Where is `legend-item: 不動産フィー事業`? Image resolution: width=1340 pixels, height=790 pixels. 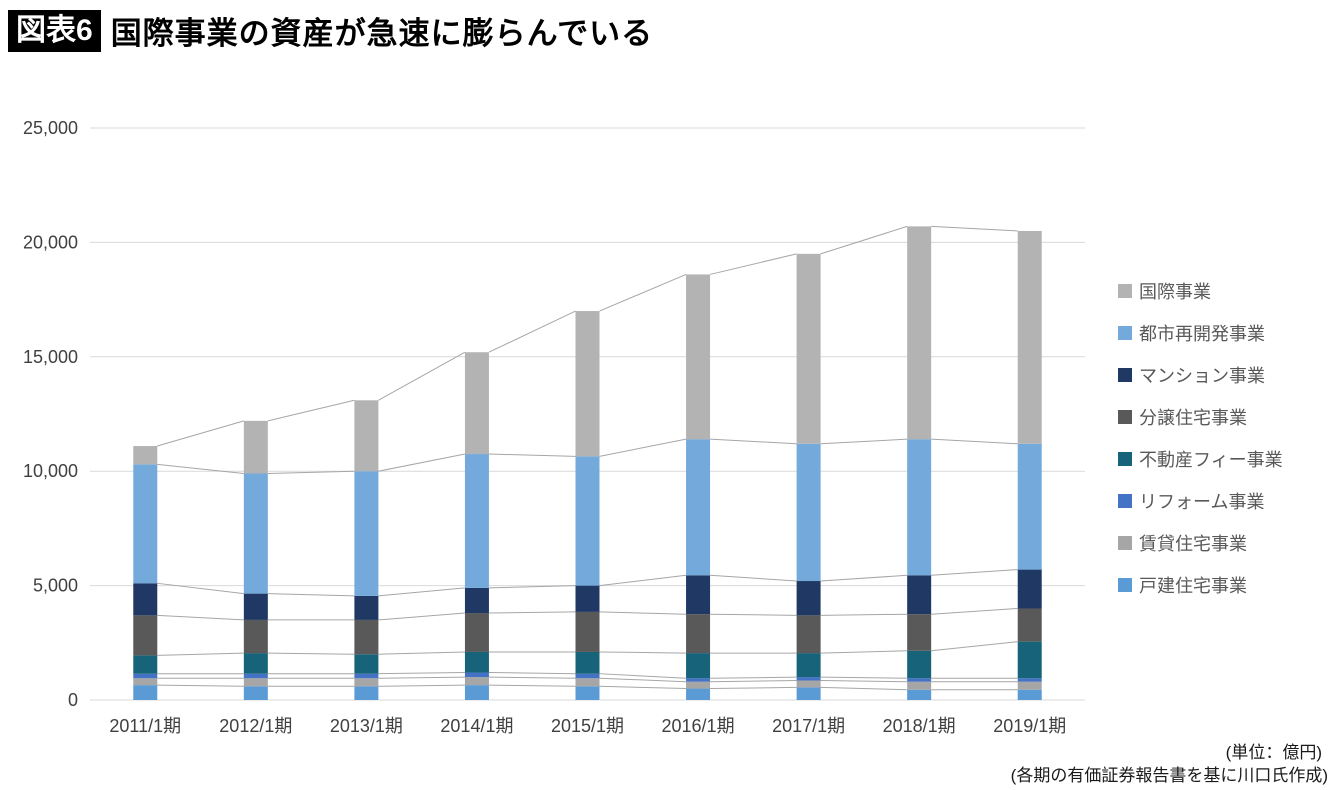
legend-item: 不動産フィー事業 is located at coordinates (1200, 459).